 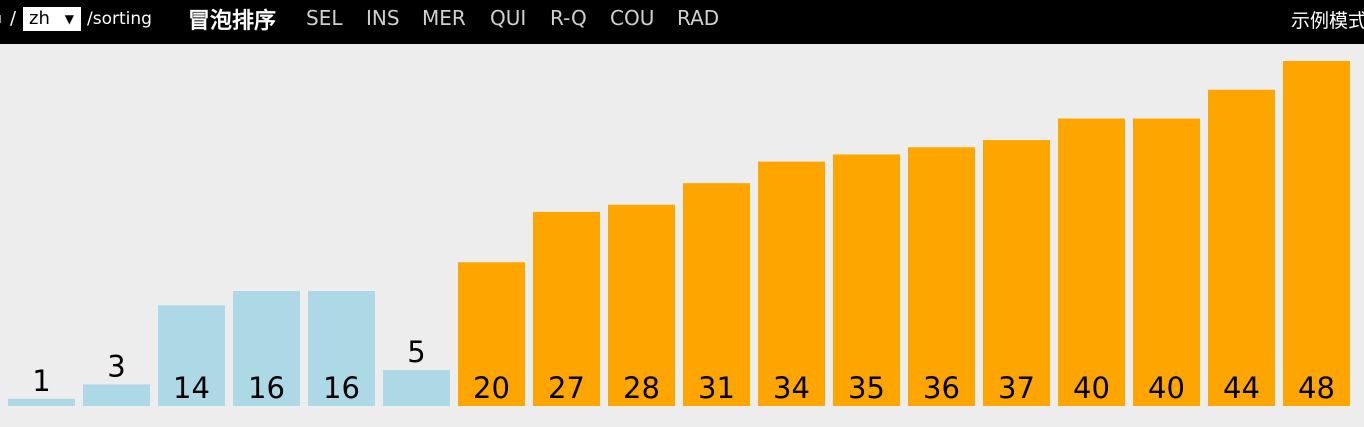 What do you see at coordinates (941, 388) in the screenshot?
I see `bar-value-label: 36` at bounding box center [941, 388].